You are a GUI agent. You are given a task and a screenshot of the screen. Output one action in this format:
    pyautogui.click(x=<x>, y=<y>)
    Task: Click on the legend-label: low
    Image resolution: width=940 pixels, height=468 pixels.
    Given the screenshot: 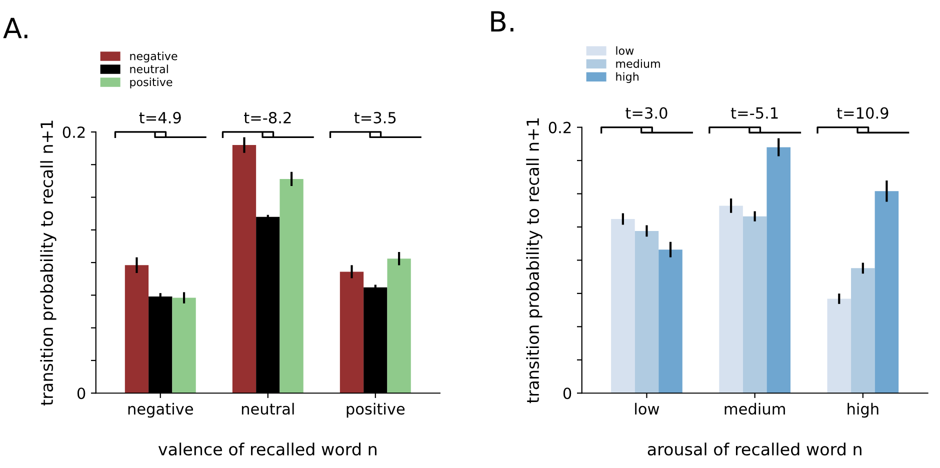 What is the action you would take?
    pyautogui.click(x=625, y=50)
    